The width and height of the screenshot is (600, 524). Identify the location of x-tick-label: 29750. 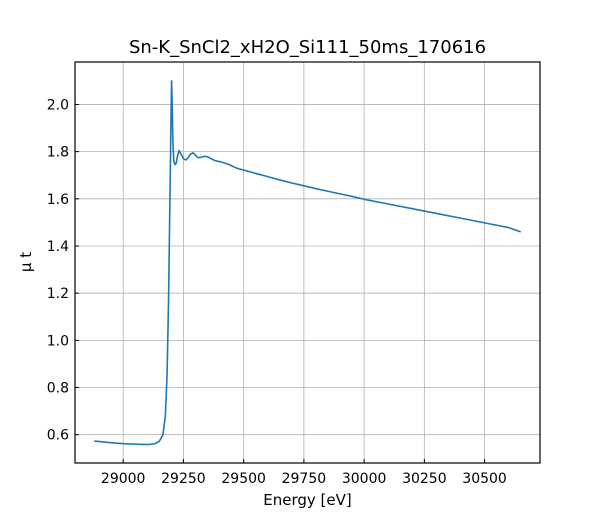
(304, 479).